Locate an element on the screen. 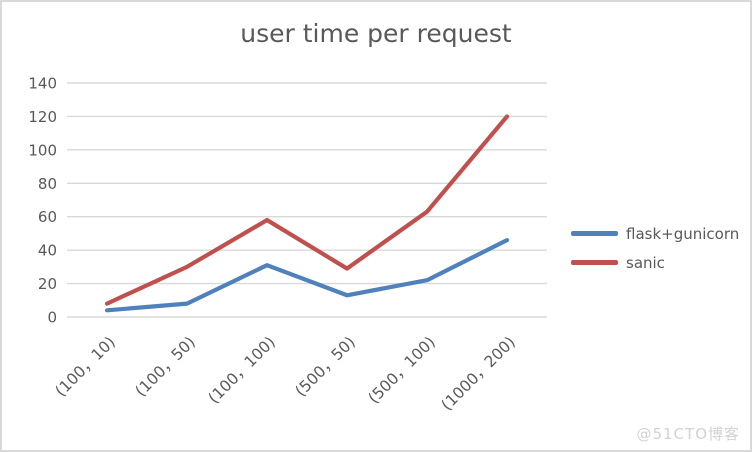 The image size is (752, 452). y-tick-label-140: 140 is located at coordinates (42, 84).